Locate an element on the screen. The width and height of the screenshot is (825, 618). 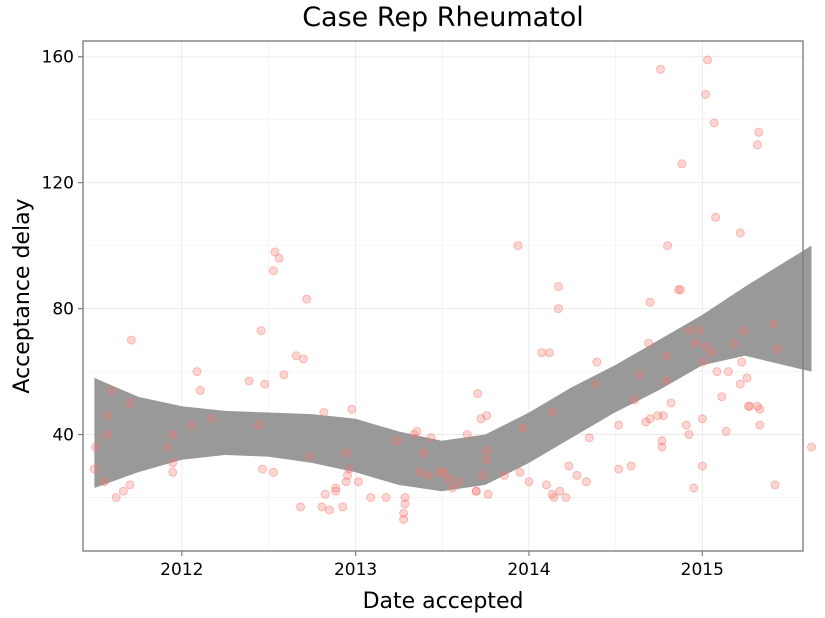
x-tick-label: 2014 is located at coordinates (528, 570).